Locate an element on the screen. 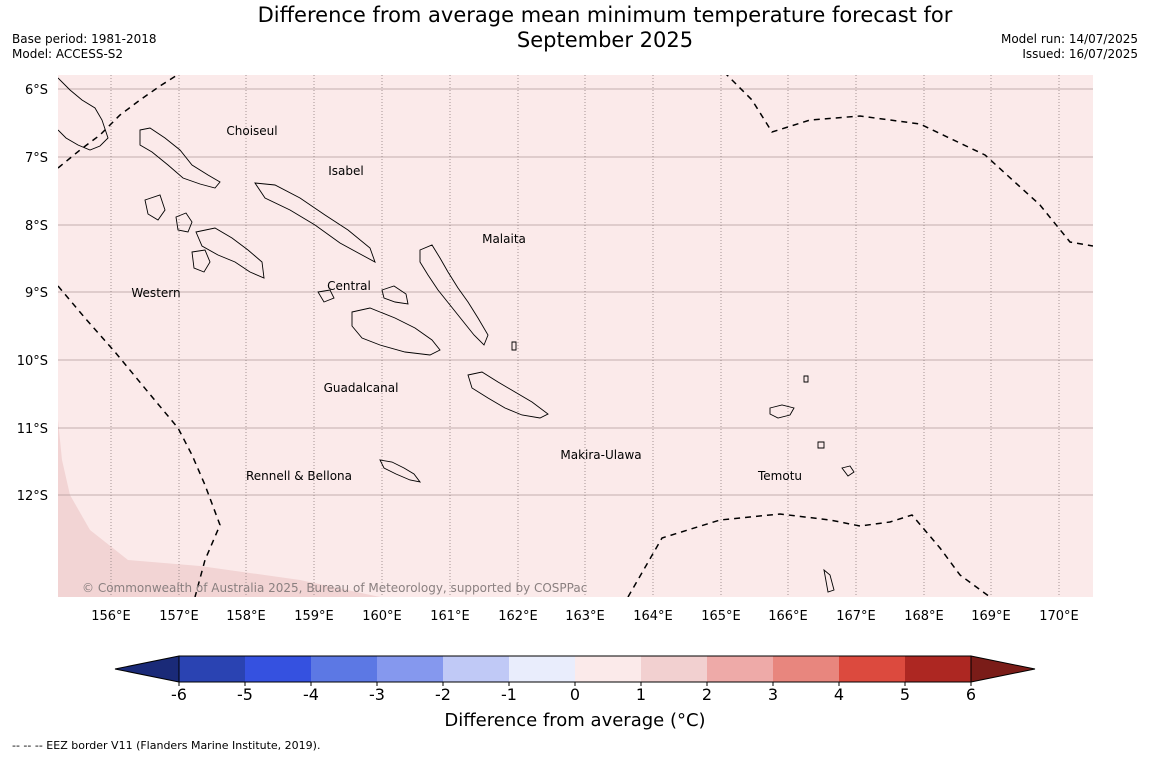 The height and width of the screenshot is (758, 1150). longitude-label: 169°E is located at coordinates (991, 616).